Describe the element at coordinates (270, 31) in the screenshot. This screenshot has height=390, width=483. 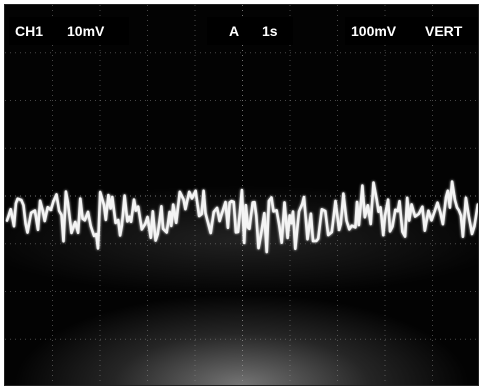
I see `time-per-div-label: 1s` at that location.